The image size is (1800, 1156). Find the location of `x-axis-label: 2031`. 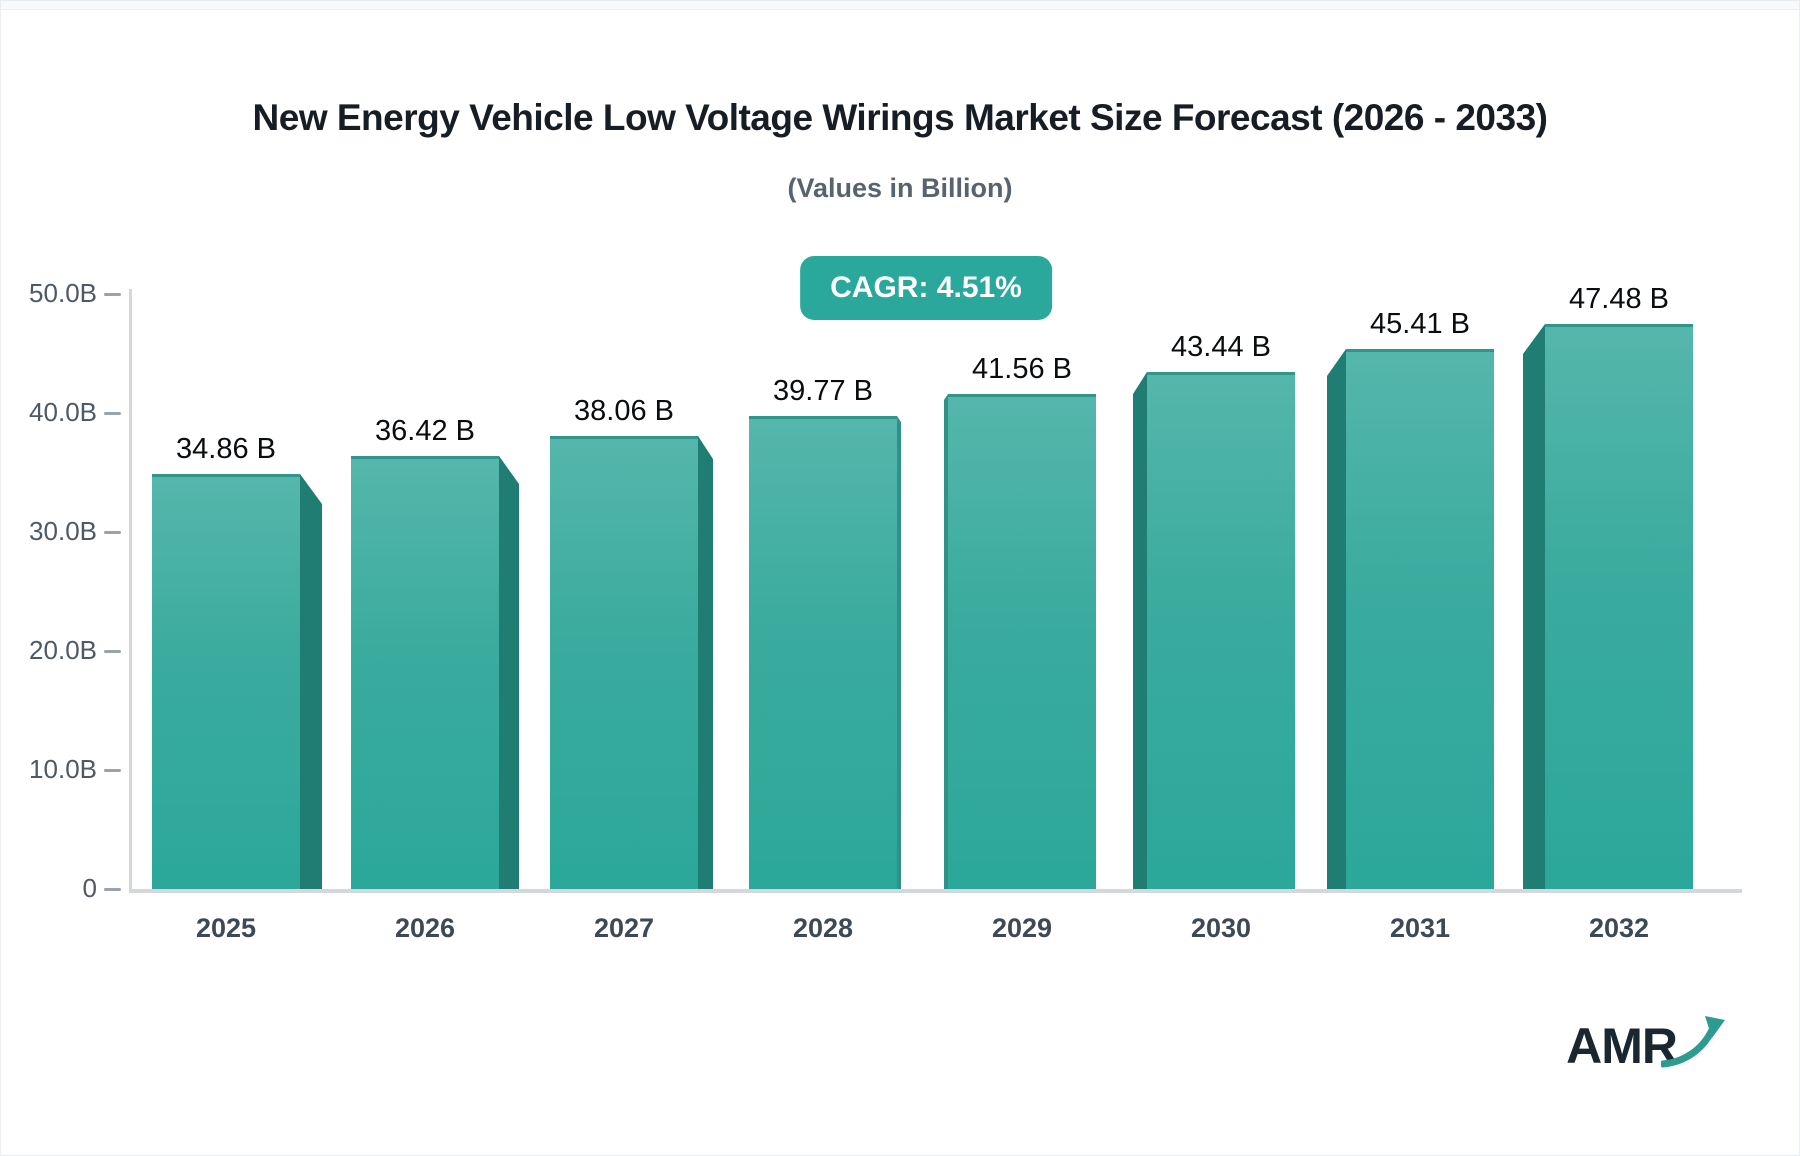

x-axis-label: 2031 is located at coordinates (1420, 928).